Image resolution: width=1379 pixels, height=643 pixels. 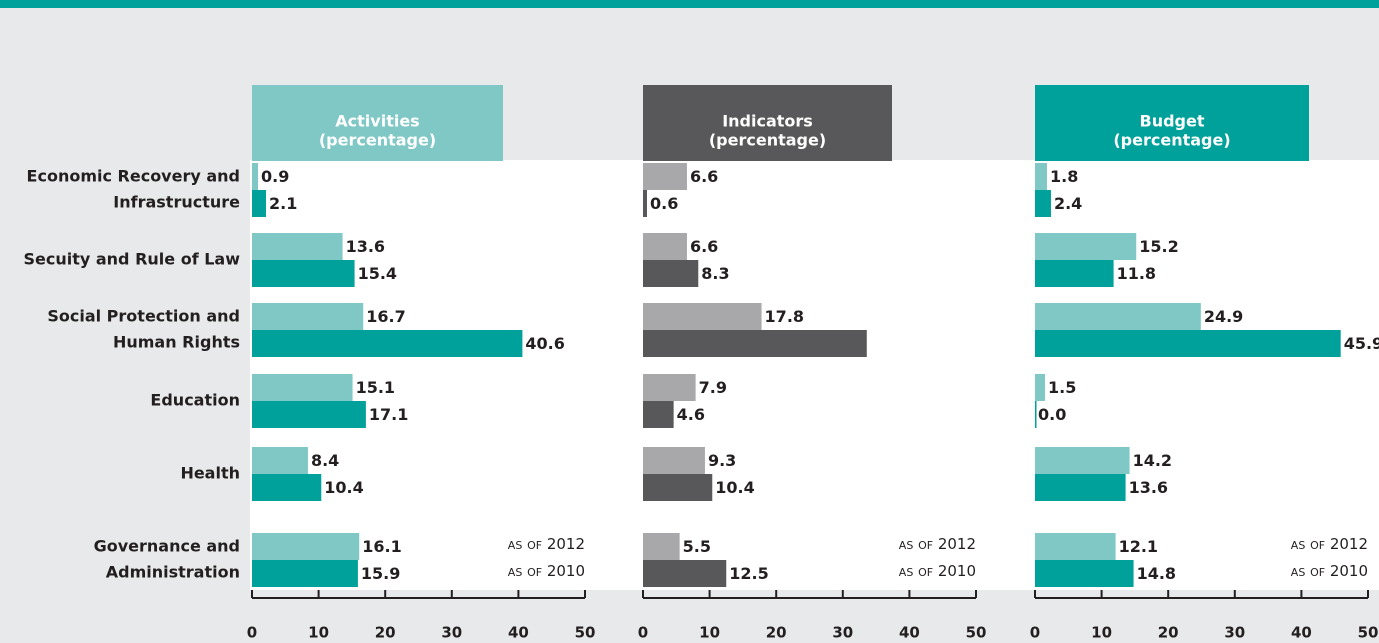 I want to click on value-label: 8.4, so click(x=325, y=460).